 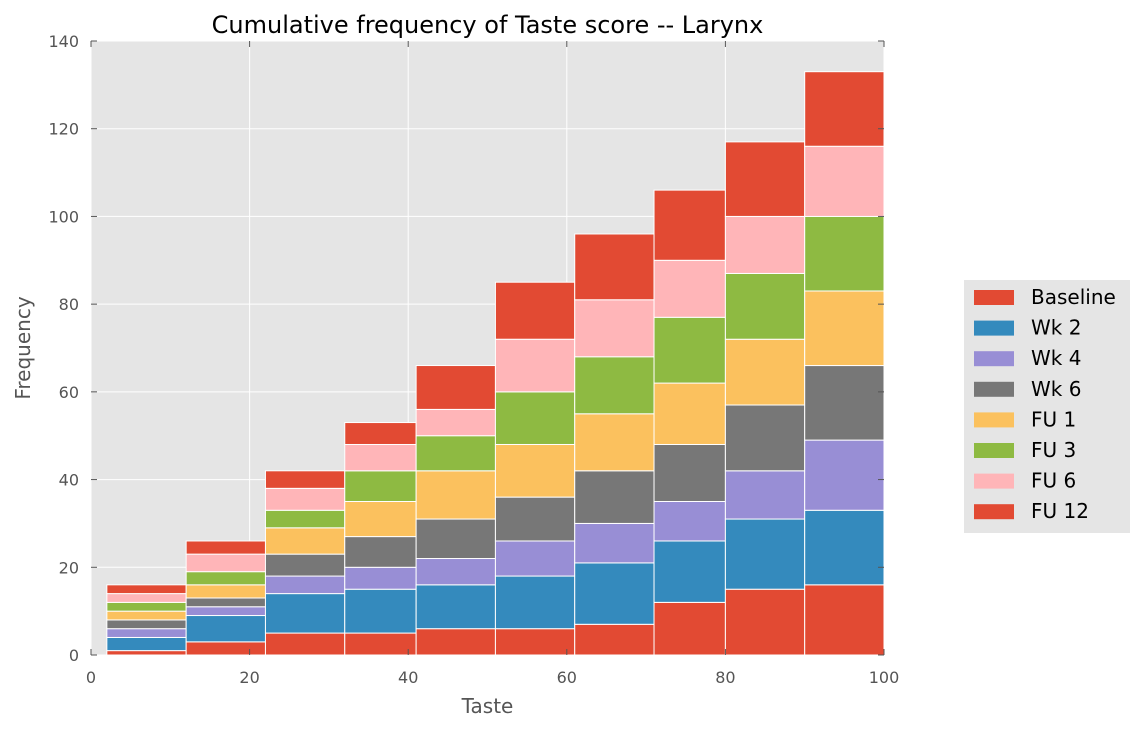 I want to click on legend-label: FU 1, so click(x=1053, y=419).